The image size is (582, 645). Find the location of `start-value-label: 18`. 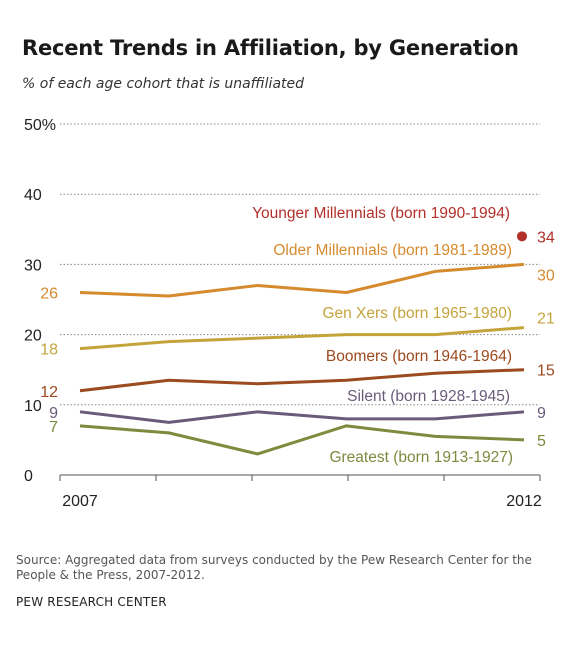

start-value-label: 18 is located at coordinates (49, 350).